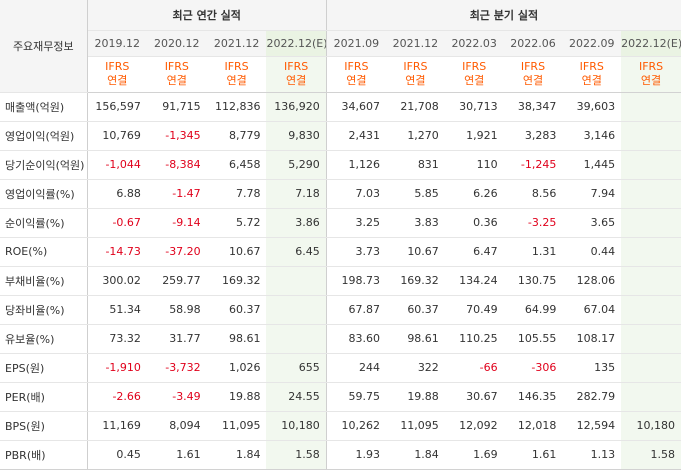 The height and width of the screenshot is (473, 681). What do you see at coordinates (176, 107) in the screenshot?
I see `value-cell: 91,715` at bounding box center [176, 107].